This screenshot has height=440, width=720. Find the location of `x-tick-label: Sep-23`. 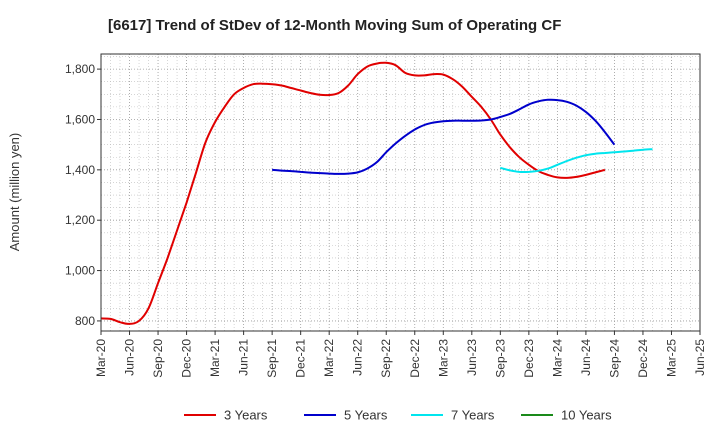

x-tick-label: Sep-23 is located at coordinates (500, 358).